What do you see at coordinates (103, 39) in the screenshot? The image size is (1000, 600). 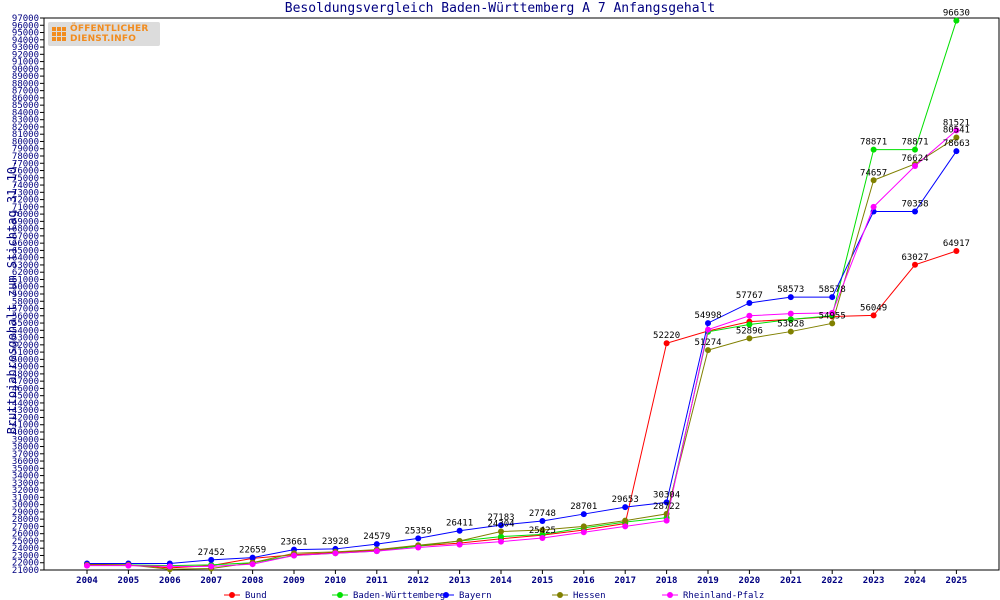 I see `logo-text-line2: DIENST.INFO` at bounding box center [103, 39].